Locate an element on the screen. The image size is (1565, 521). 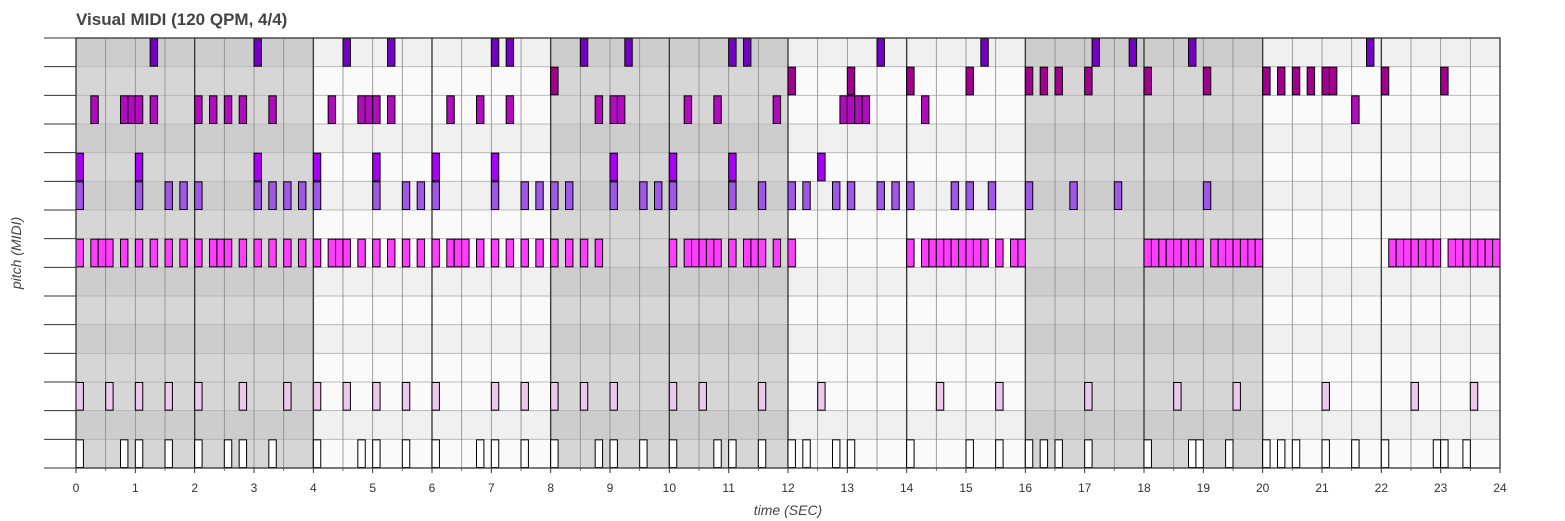
x-tick-label: 11 is located at coordinates (728, 488).